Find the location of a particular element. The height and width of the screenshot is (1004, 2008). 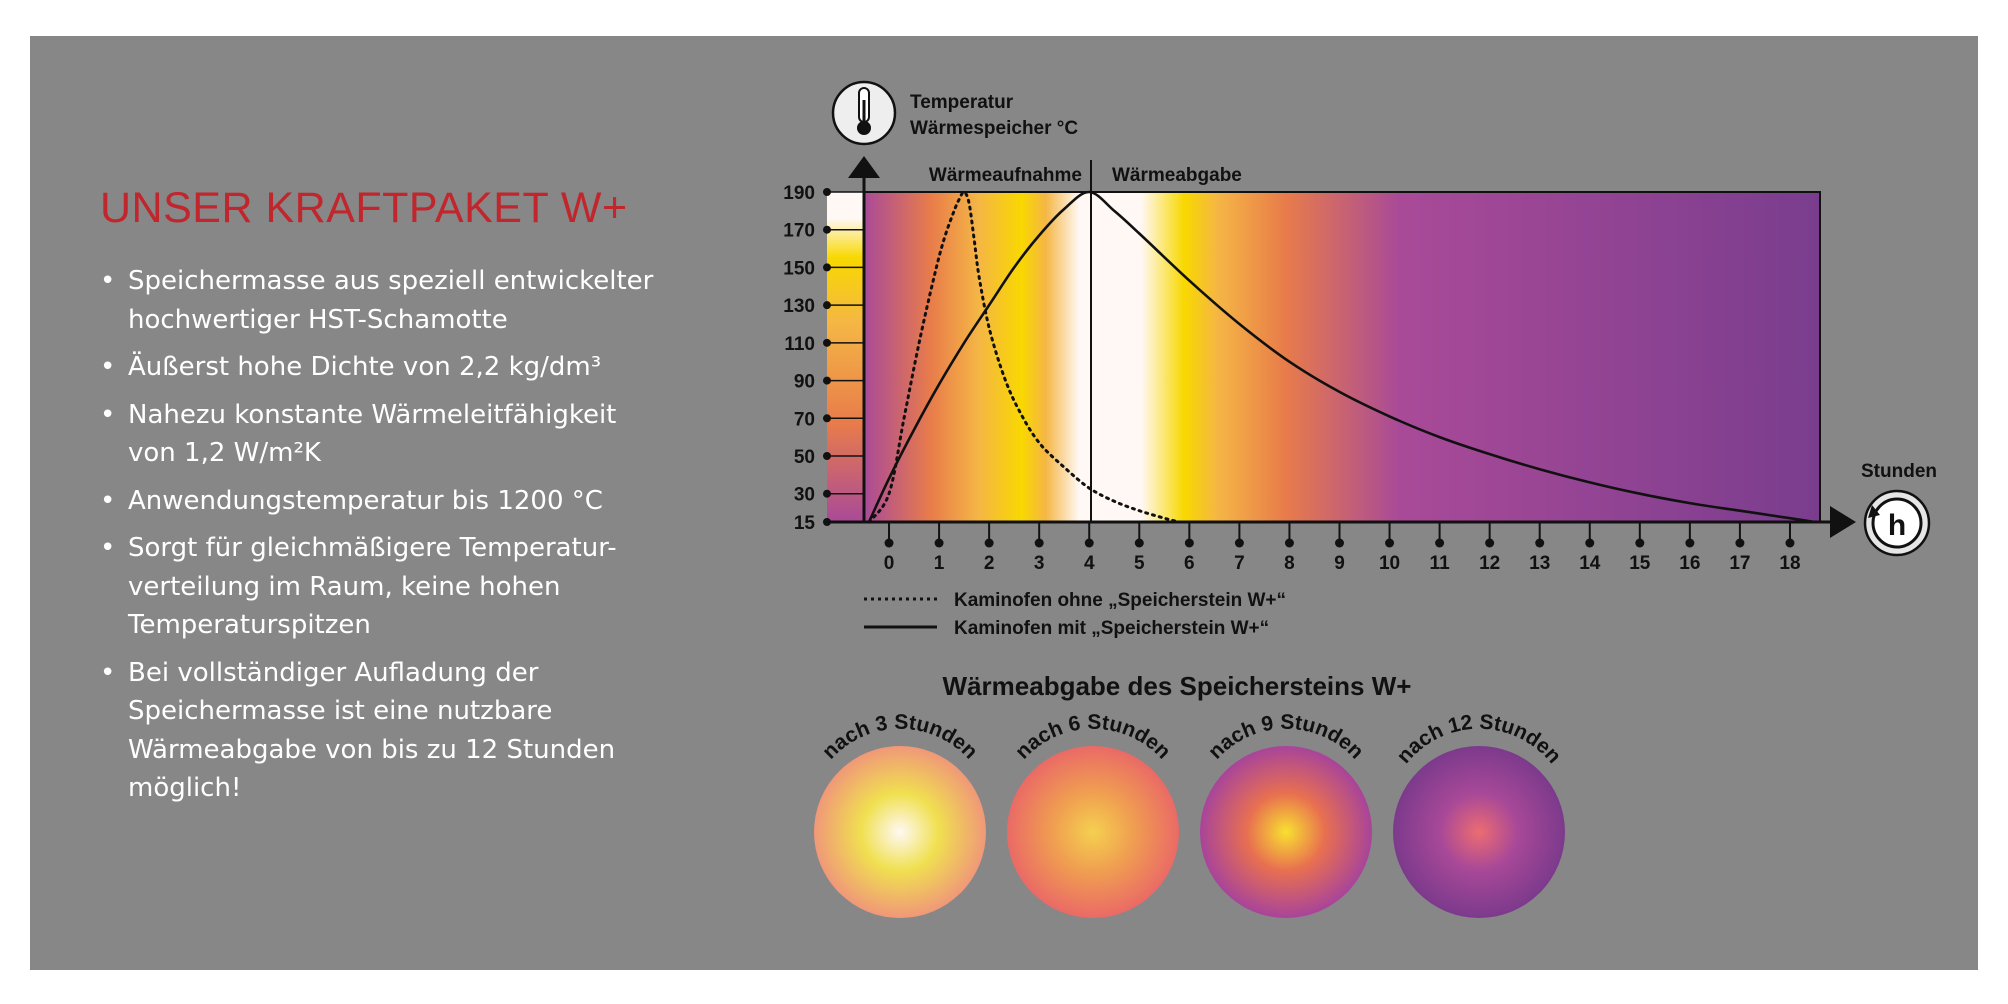

feature-item: Äußerst hohe Dichte von 2,2 kg/dm³ is located at coordinates (380, 367).